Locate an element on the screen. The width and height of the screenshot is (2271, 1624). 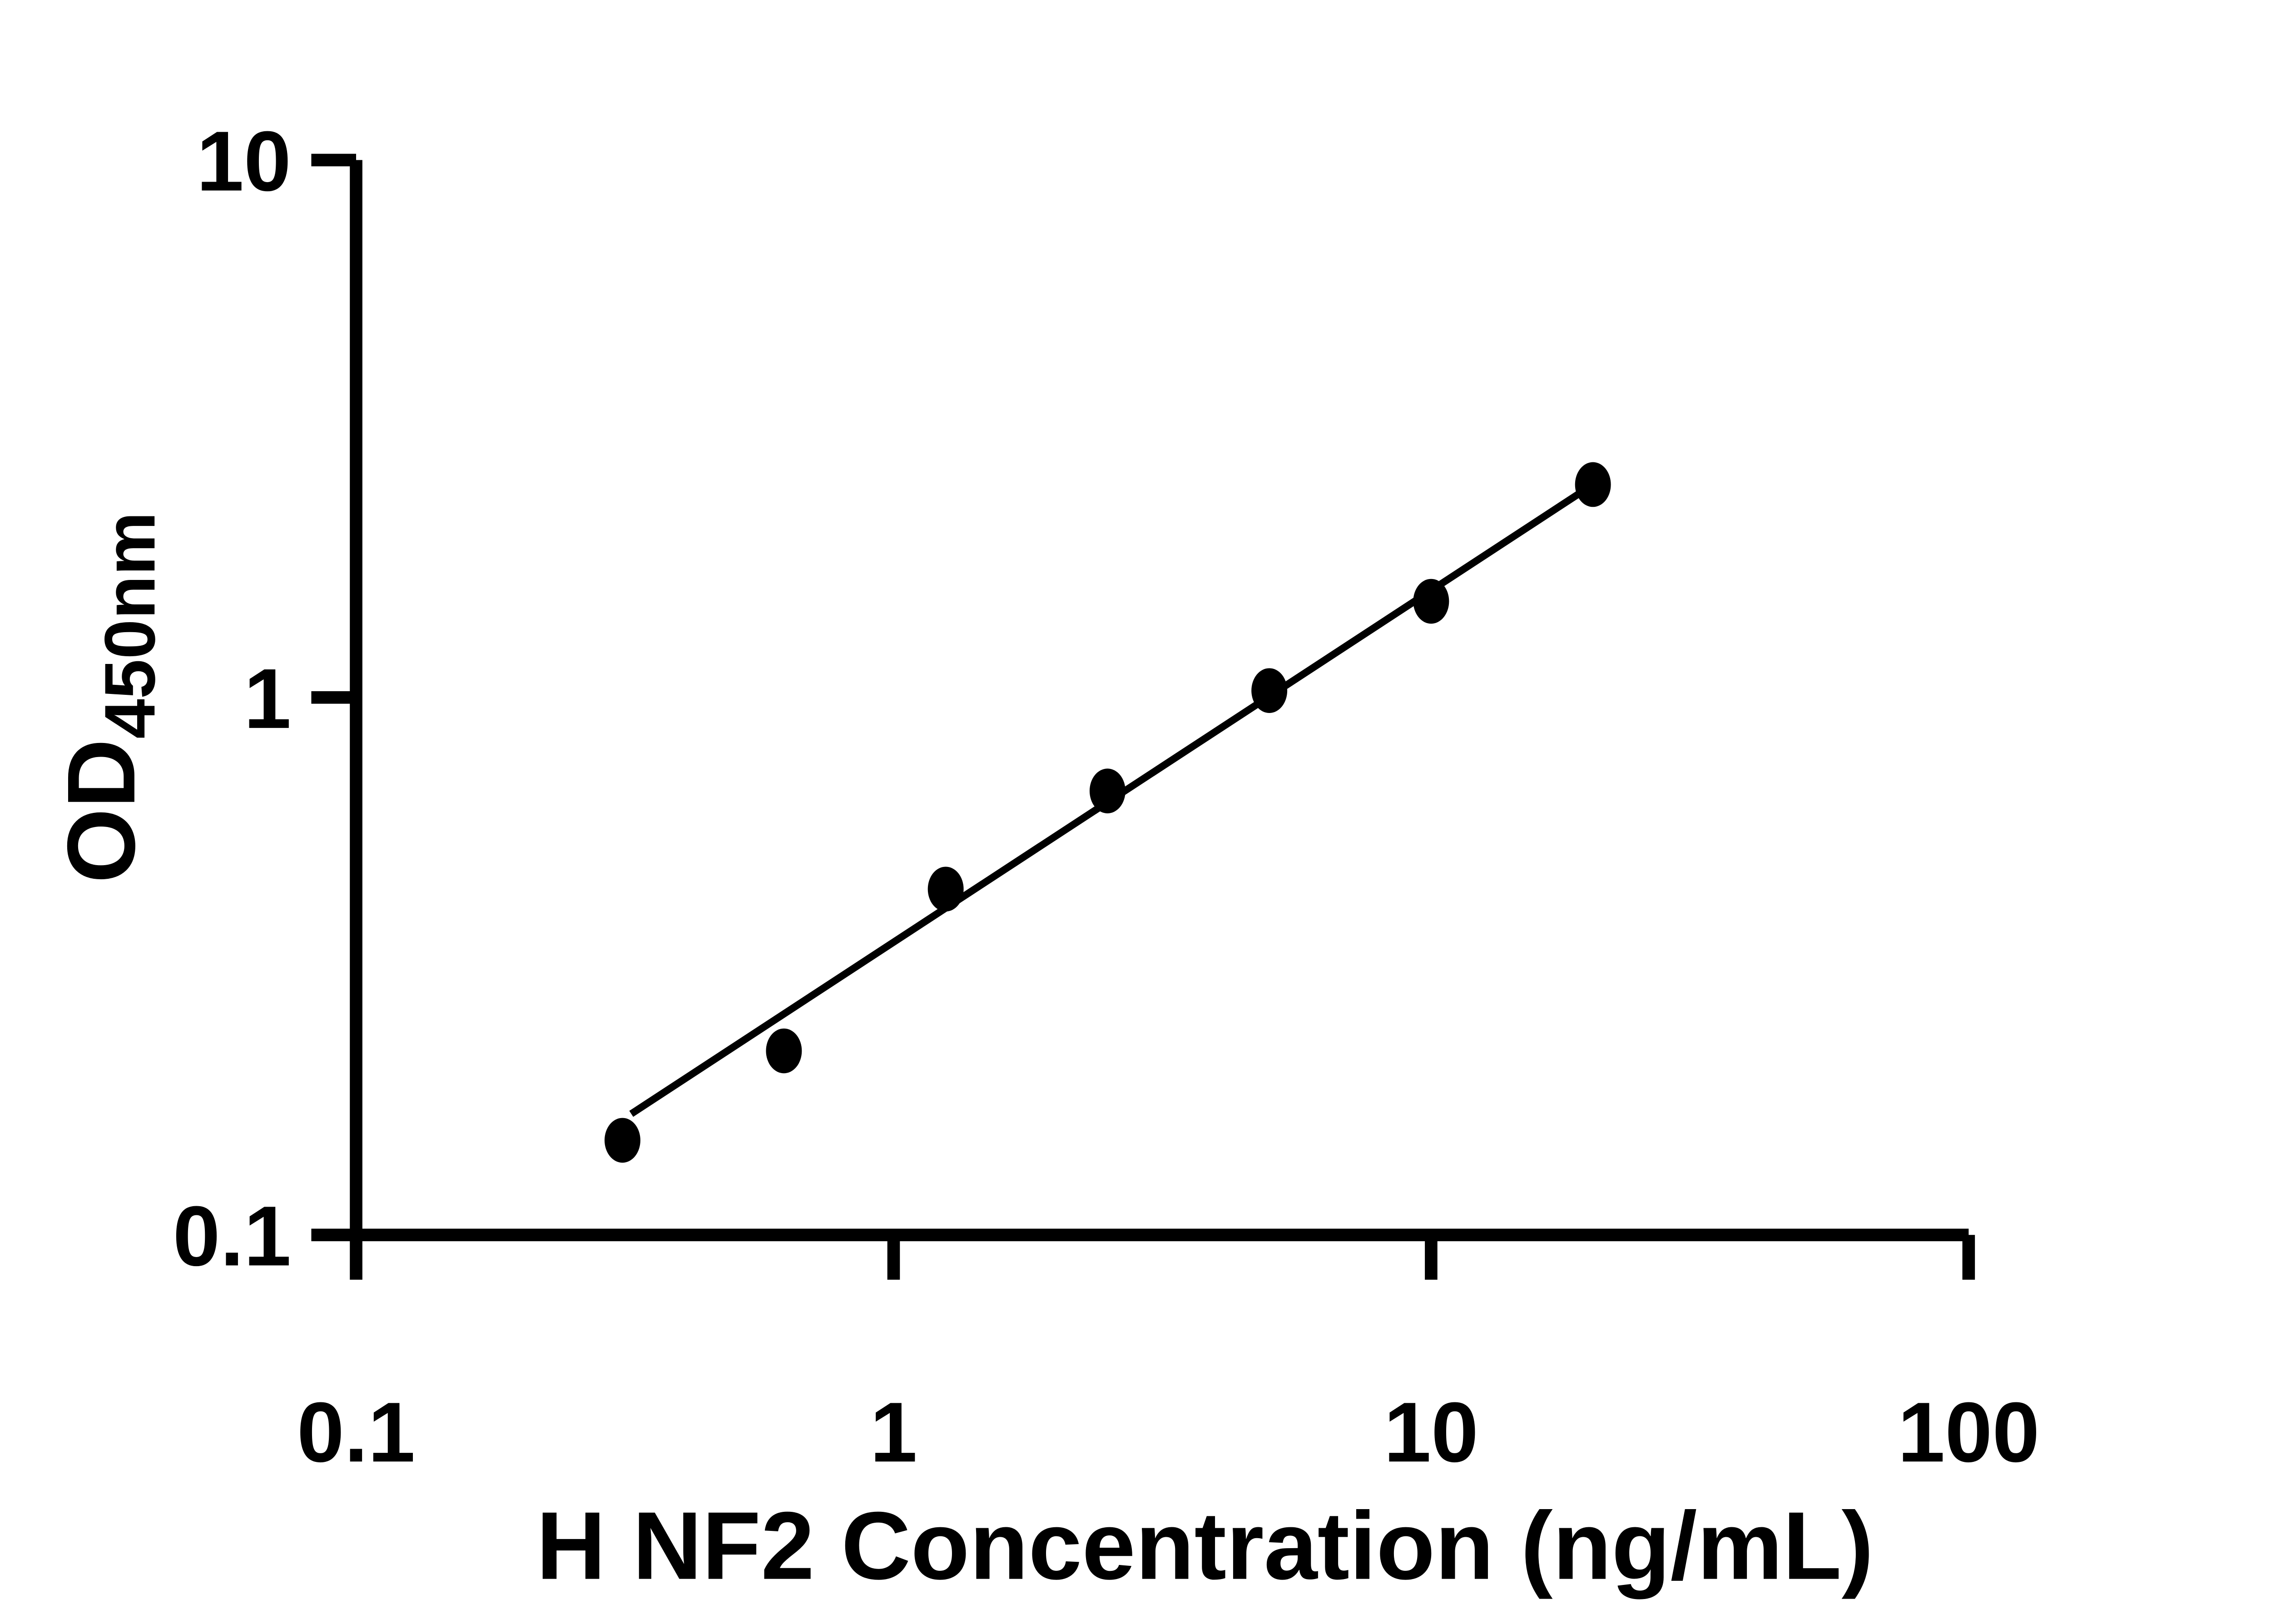
y-axis-title-subscript: 450nm is located at coordinates (130, 625).